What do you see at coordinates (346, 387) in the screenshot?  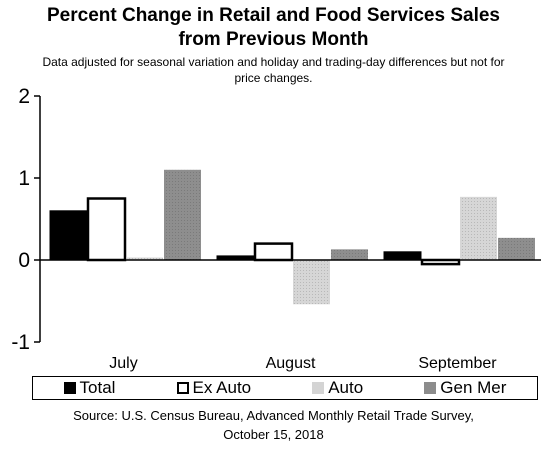 I see `legend-label-auto: Auto` at bounding box center [346, 387].